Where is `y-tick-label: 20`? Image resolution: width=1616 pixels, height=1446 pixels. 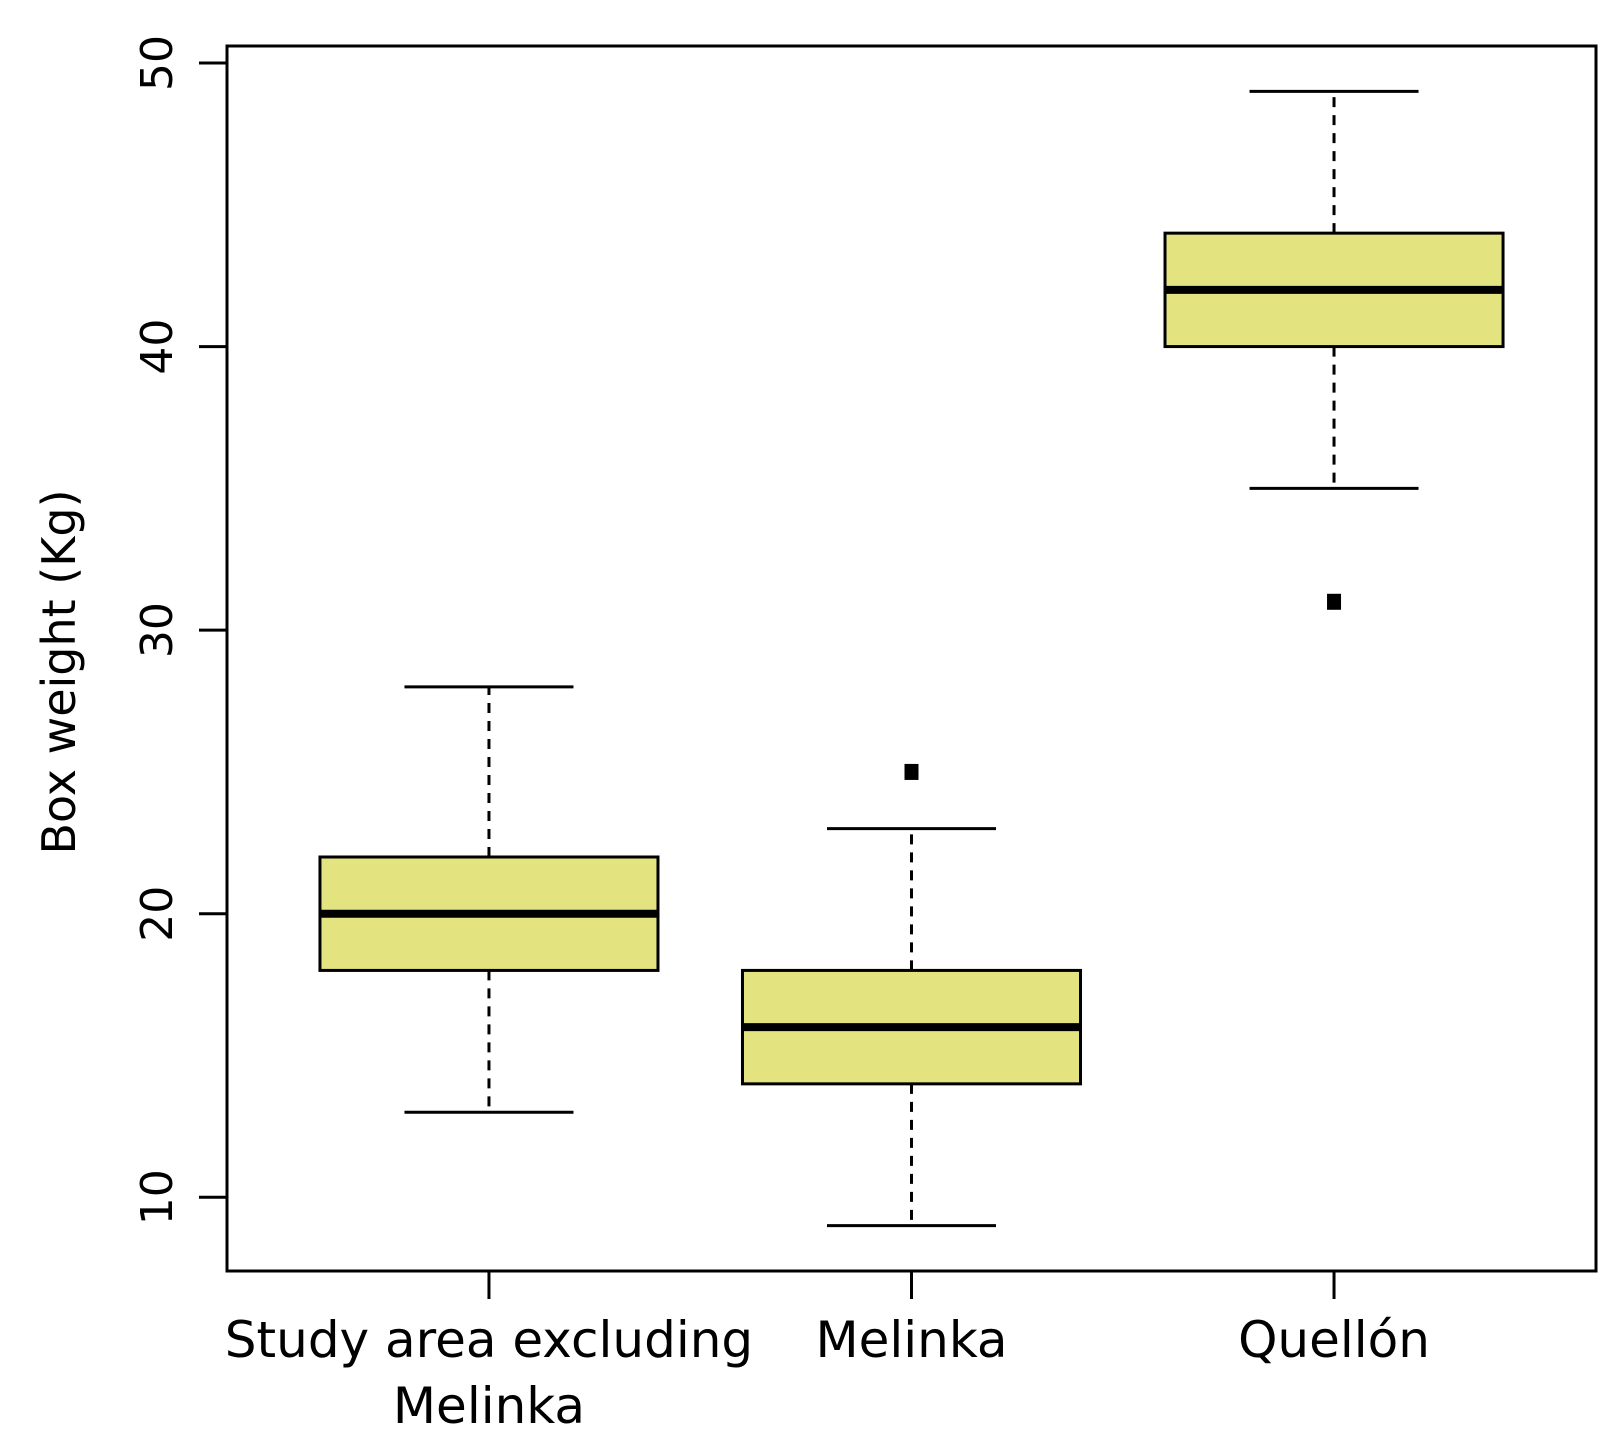 y-tick-label: 20 is located at coordinates (157, 914).